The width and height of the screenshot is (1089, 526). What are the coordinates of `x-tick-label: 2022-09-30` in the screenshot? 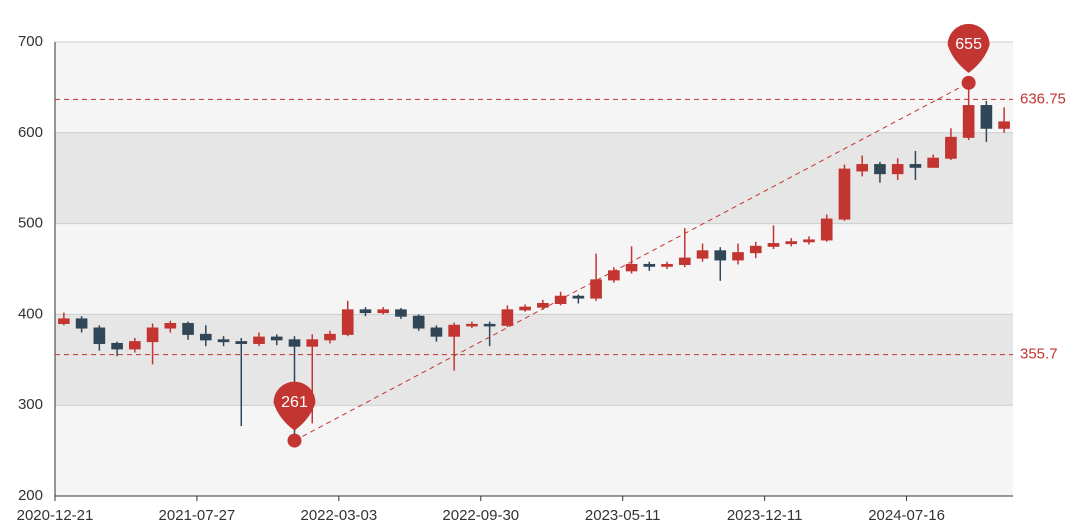 It's located at (480, 515).